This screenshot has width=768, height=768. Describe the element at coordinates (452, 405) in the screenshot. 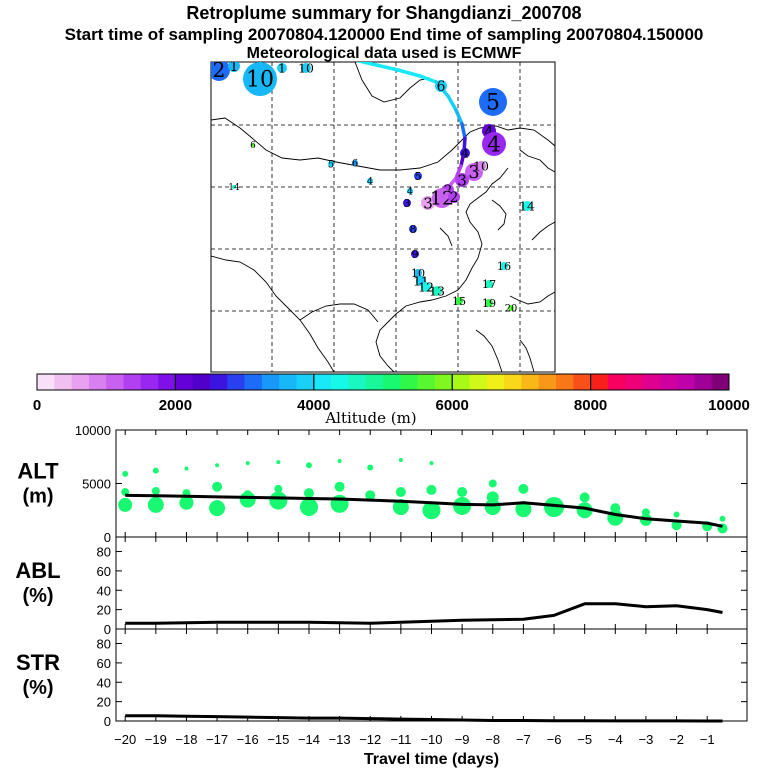

I see `colorbar-tick-label: 6000` at that location.